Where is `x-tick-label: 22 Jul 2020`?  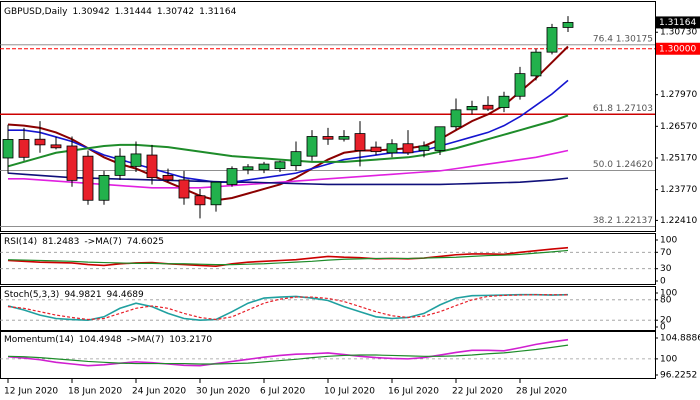
x-tick-label: 22 Jul 2020 is located at coordinates (477, 392).